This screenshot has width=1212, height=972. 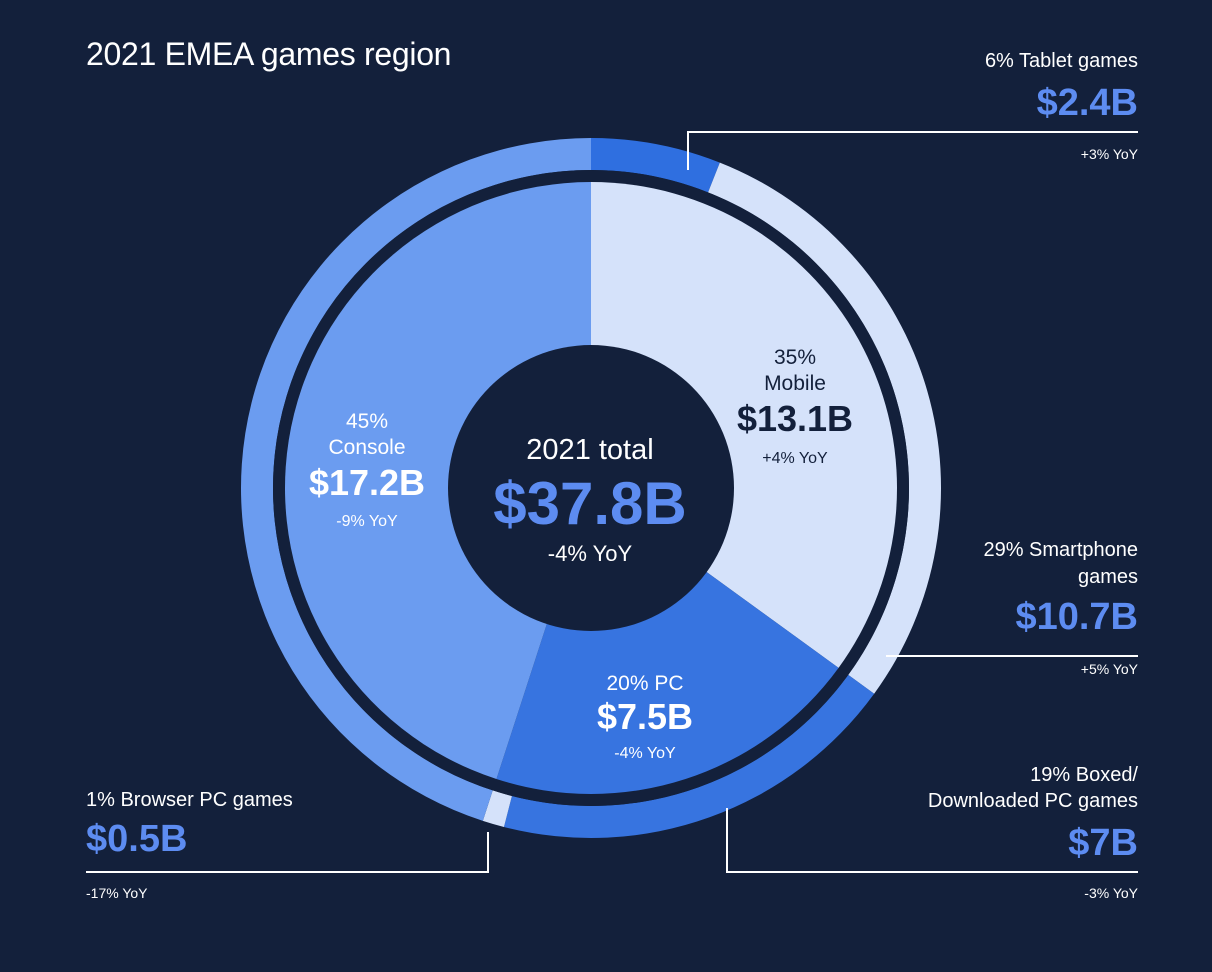 I want to click on outer-slice-29-smartphone-games, so click(x=824, y=428).